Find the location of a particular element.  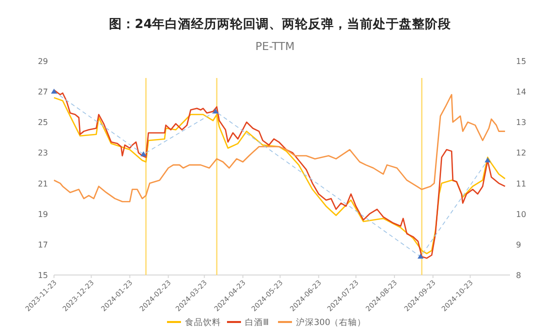

y-tick-label: 25 is located at coordinates (43, 123).